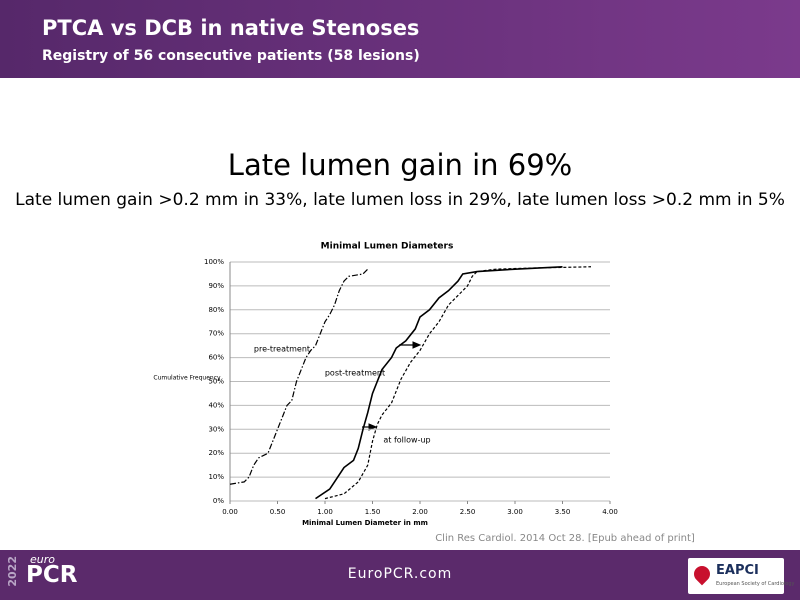 The width and height of the screenshot is (800, 600). What do you see at coordinates (355, 373) in the screenshot?
I see `series-label: post-treatment` at bounding box center [355, 373].